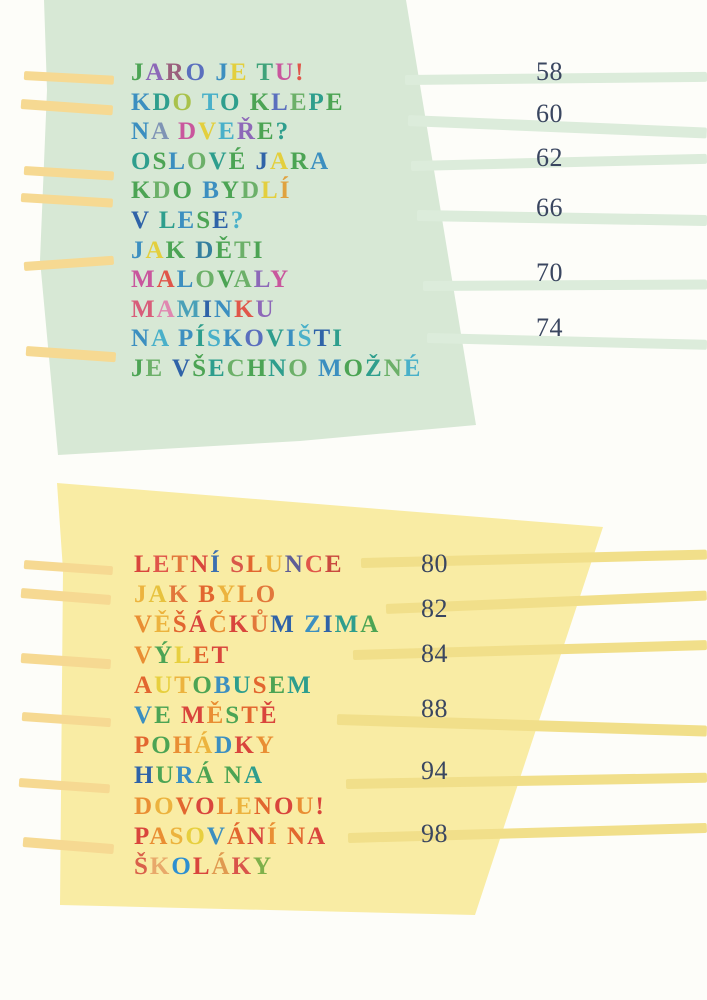  I want to click on toc-title-line: JAK DĚTI, so click(198, 250).